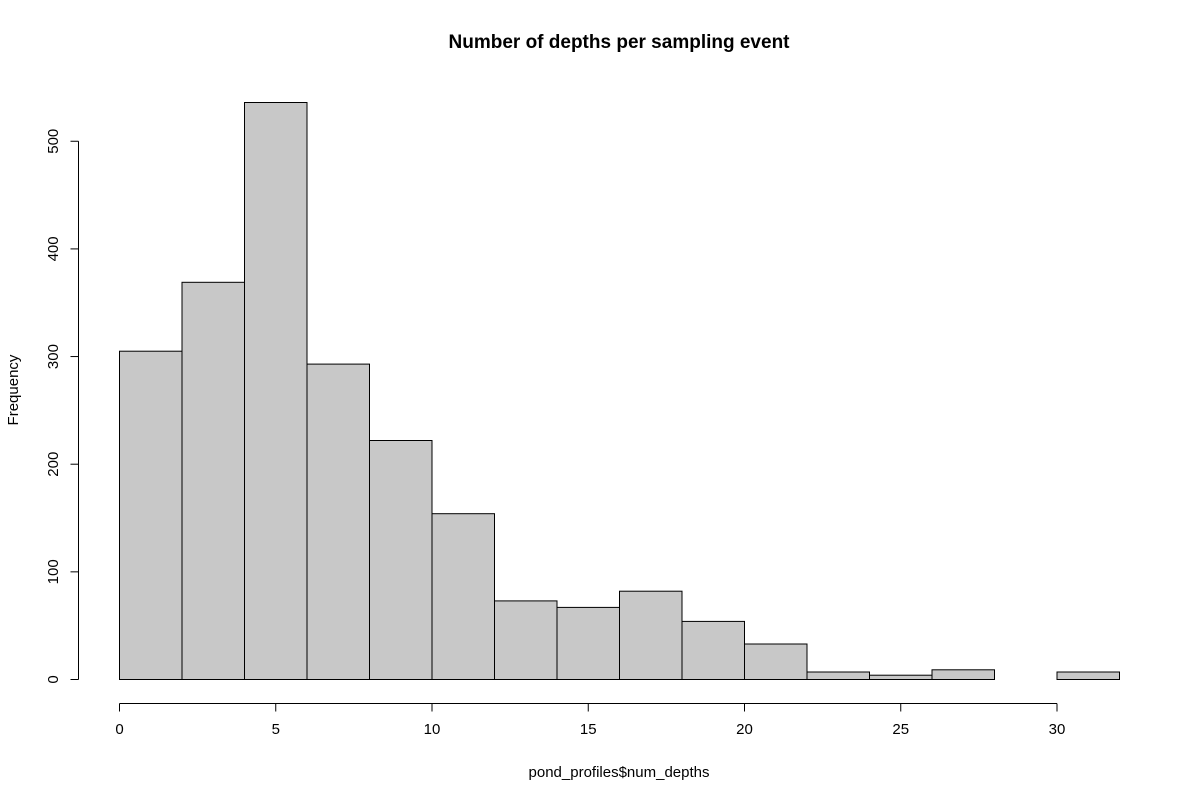  Describe the element at coordinates (53, 141) in the screenshot. I see `y-tick-label: 500` at that location.